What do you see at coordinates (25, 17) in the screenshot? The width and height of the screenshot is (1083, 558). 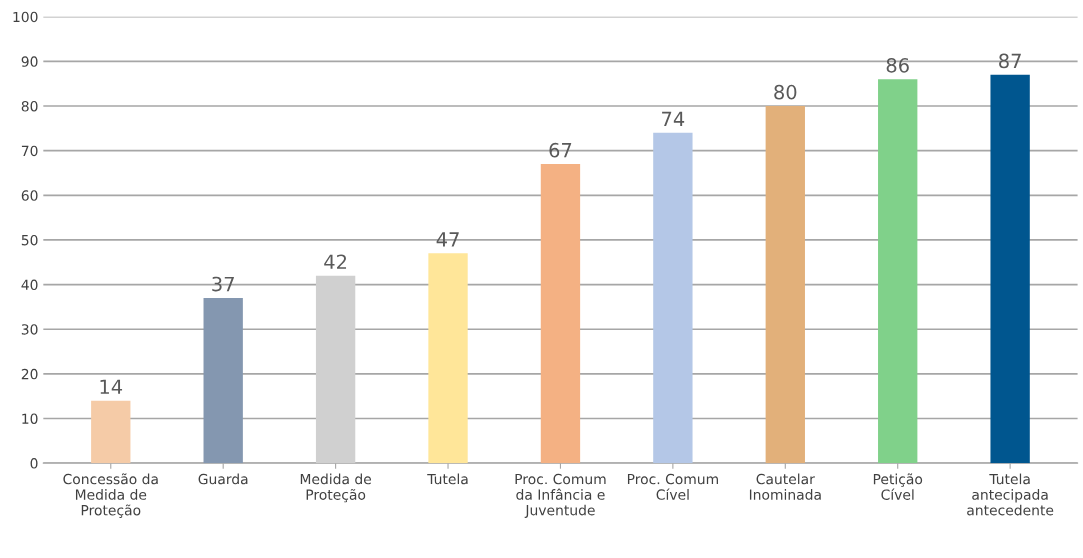 I see `y-tick-label: 100` at bounding box center [25, 17].